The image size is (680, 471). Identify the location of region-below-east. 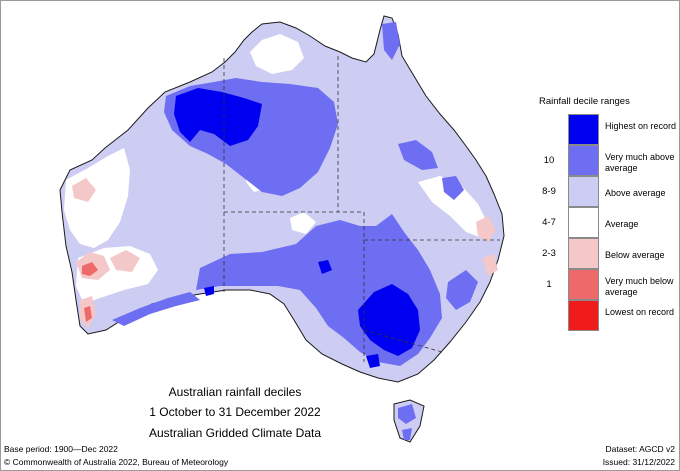
(486, 229).